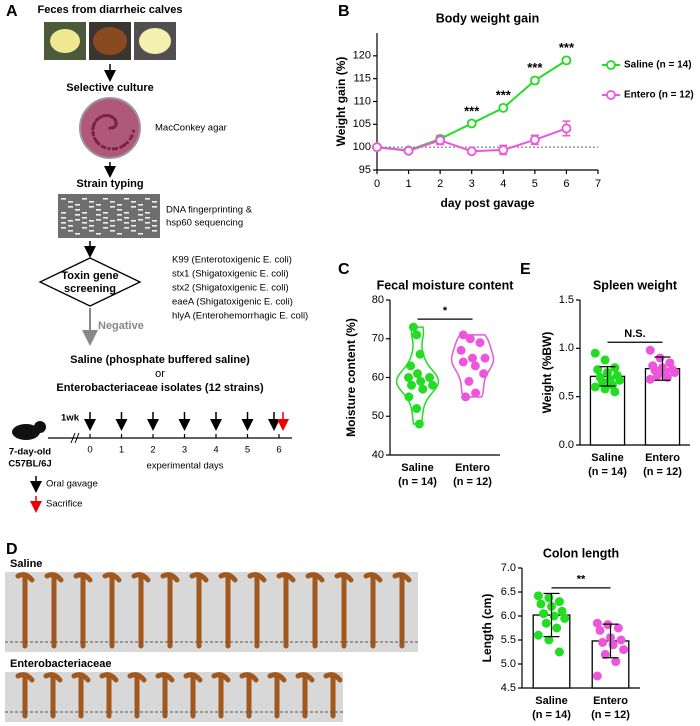 This screenshot has width=700, height=726. Describe the element at coordinates (191, 128) in the screenshot. I see `step-note: MacConkey agar` at that location.